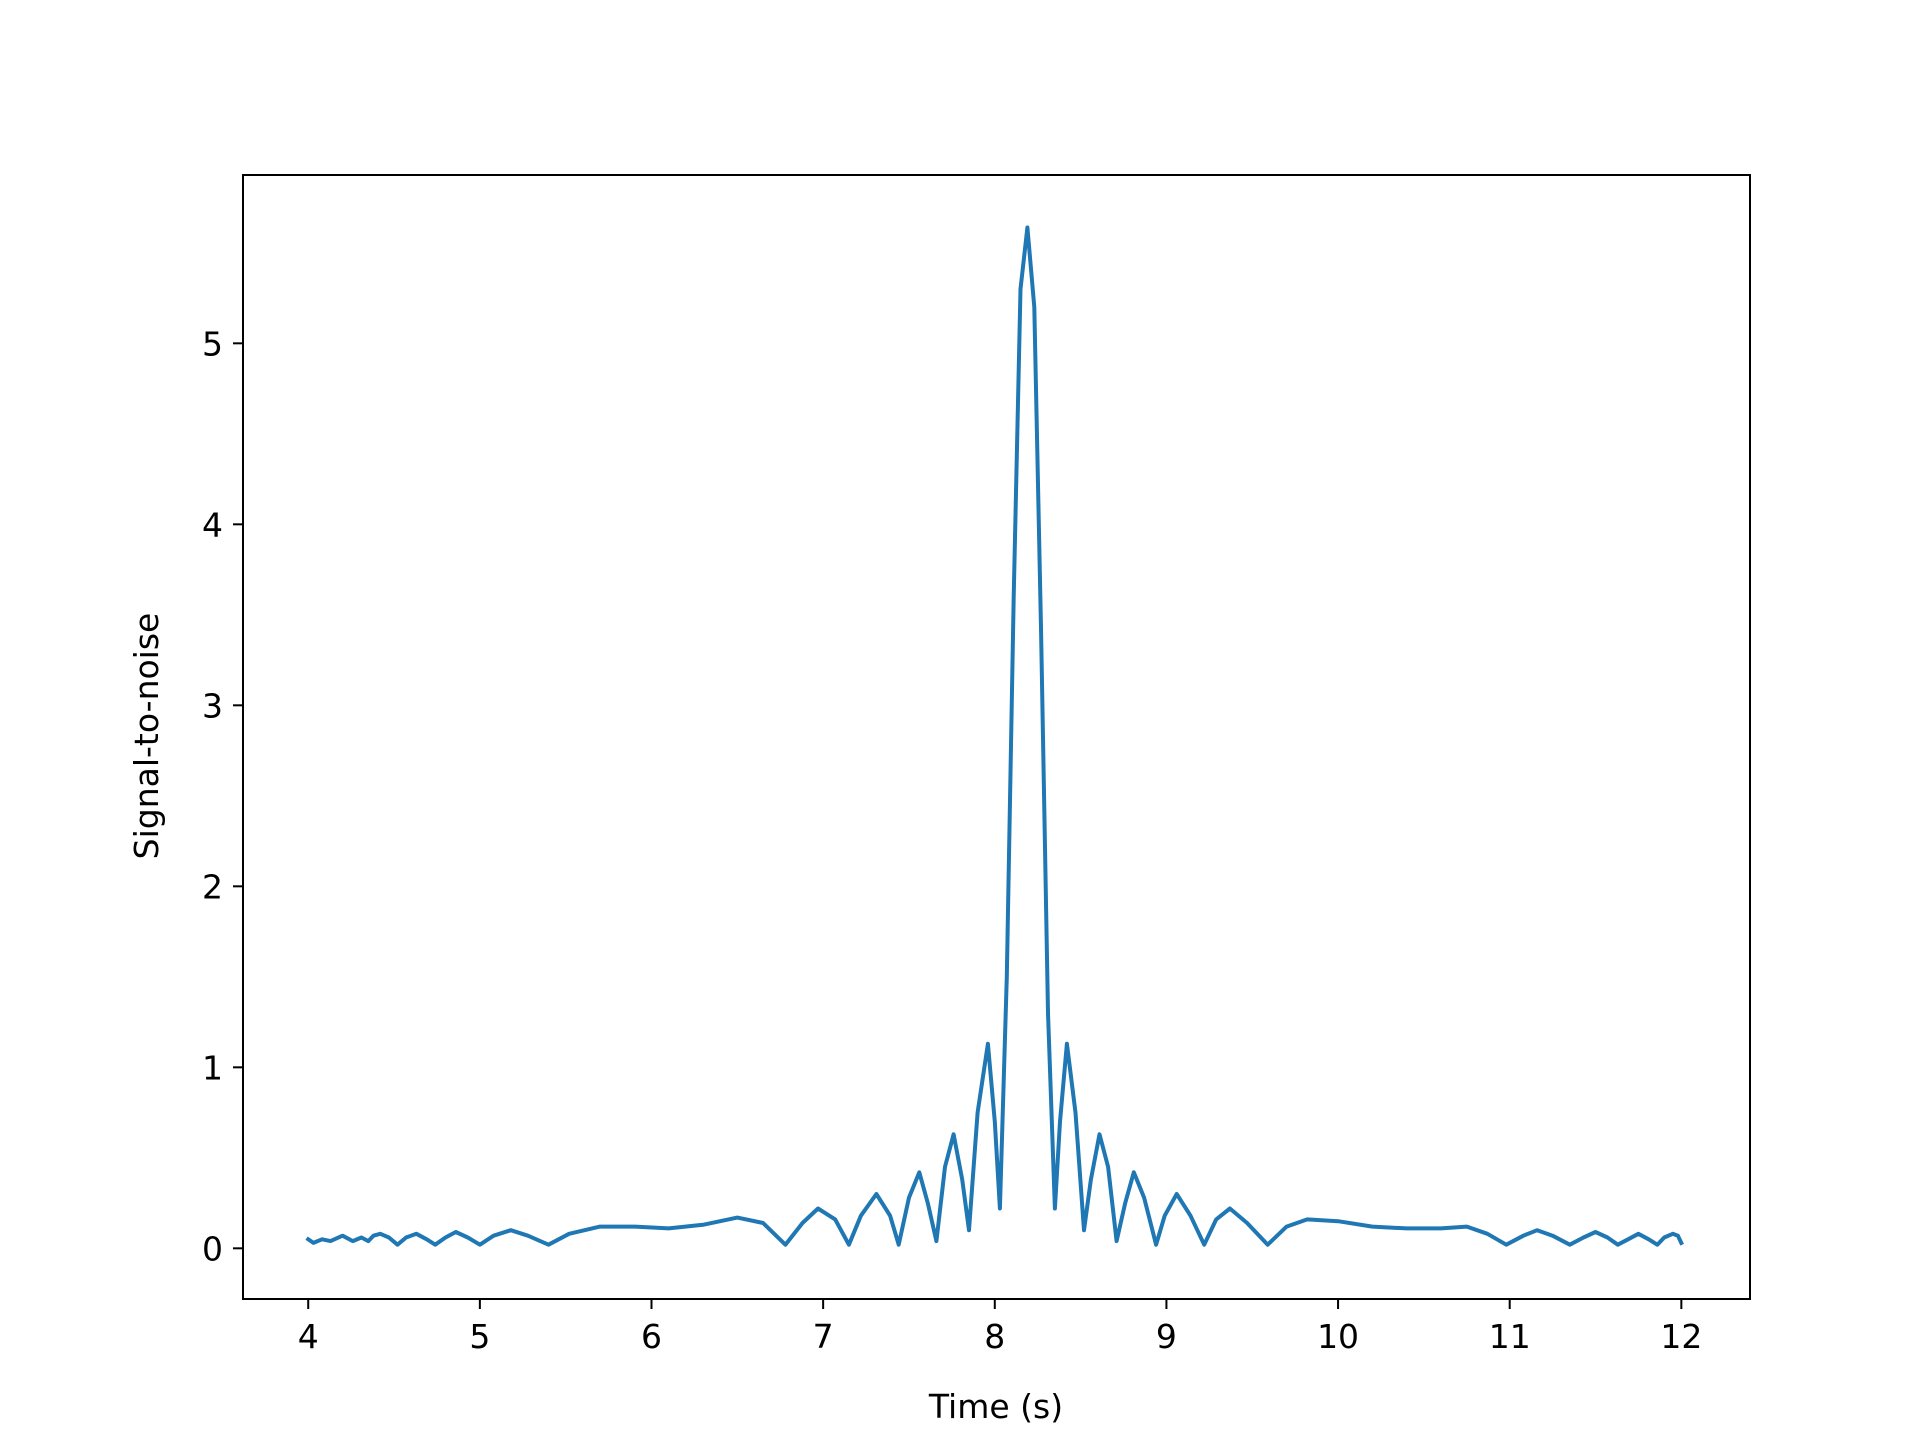 The width and height of the screenshot is (1920, 1440). What do you see at coordinates (1510, 1336) in the screenshot?
I see `x-tick-label: 11` at bounding box center [1510, 1336].